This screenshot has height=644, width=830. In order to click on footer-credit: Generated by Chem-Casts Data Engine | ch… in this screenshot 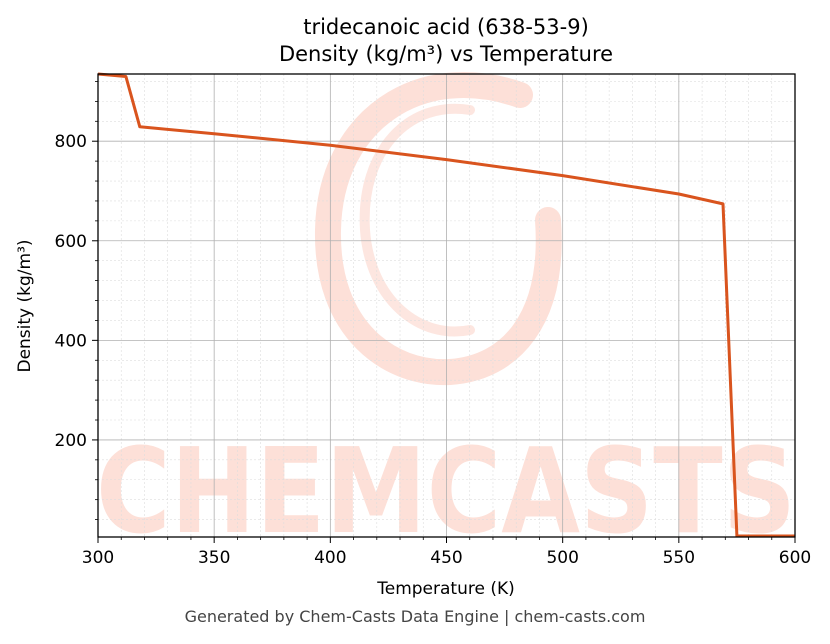, I will do `click(415, 616)`.